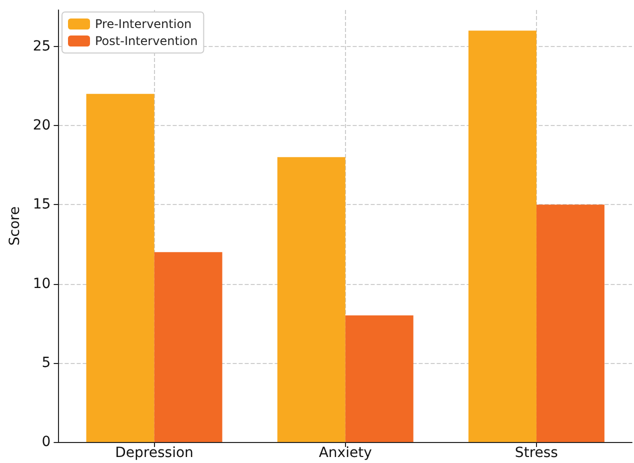 This screenshot has width=634, height=463. Describe the element at coordinates (345, 453) in the screenshot. I see `x-tick-label: Anxiety` at that location.